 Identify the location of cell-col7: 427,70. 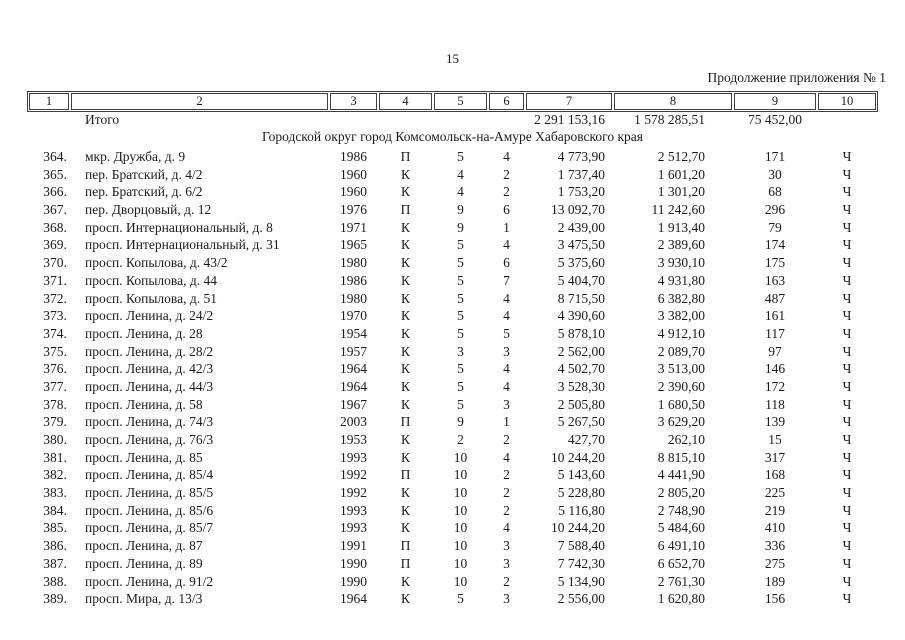
(586, 439).